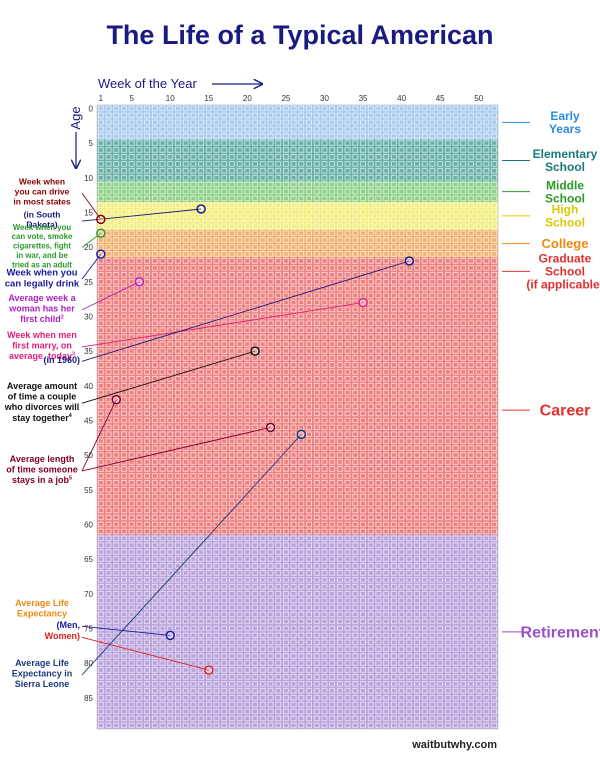 Image resolution: width=600 pixels, height=760 pixels. I want to click on annotation-label: can vote, smoke, so click(42, 236).